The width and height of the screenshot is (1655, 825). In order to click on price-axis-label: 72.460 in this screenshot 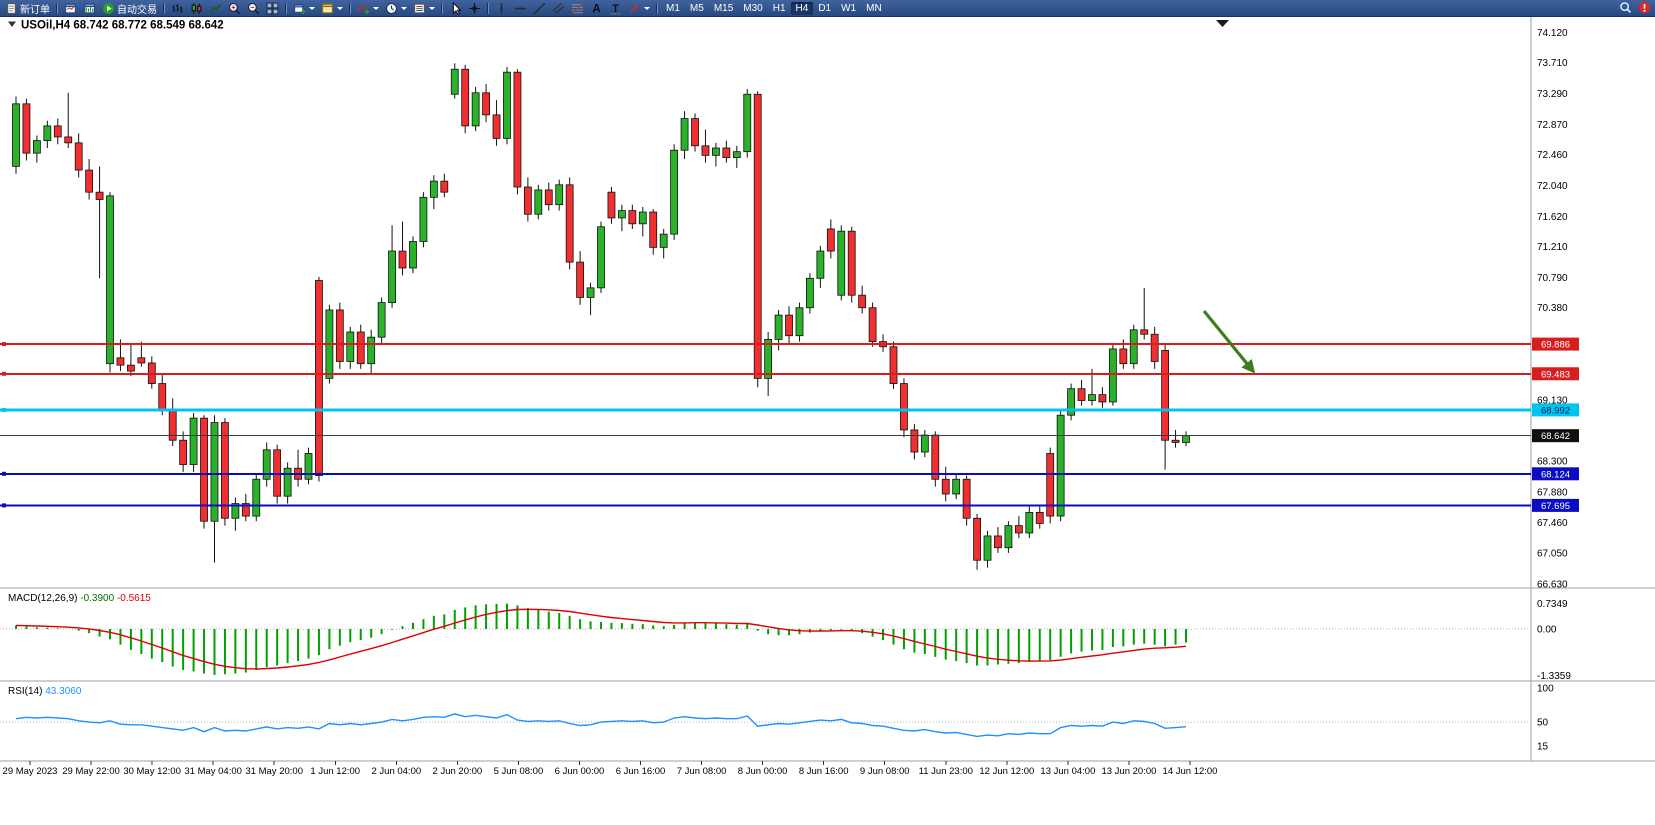, I will do `click(1552, 155)`.